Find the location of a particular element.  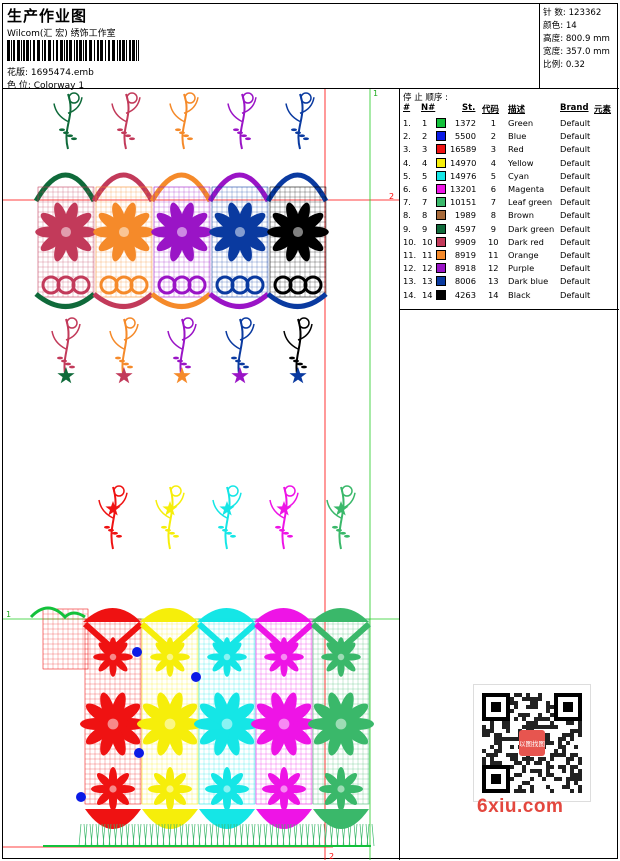

stop-sequence-title: 停 止 顺序 : is located at coordinates (425, 98).